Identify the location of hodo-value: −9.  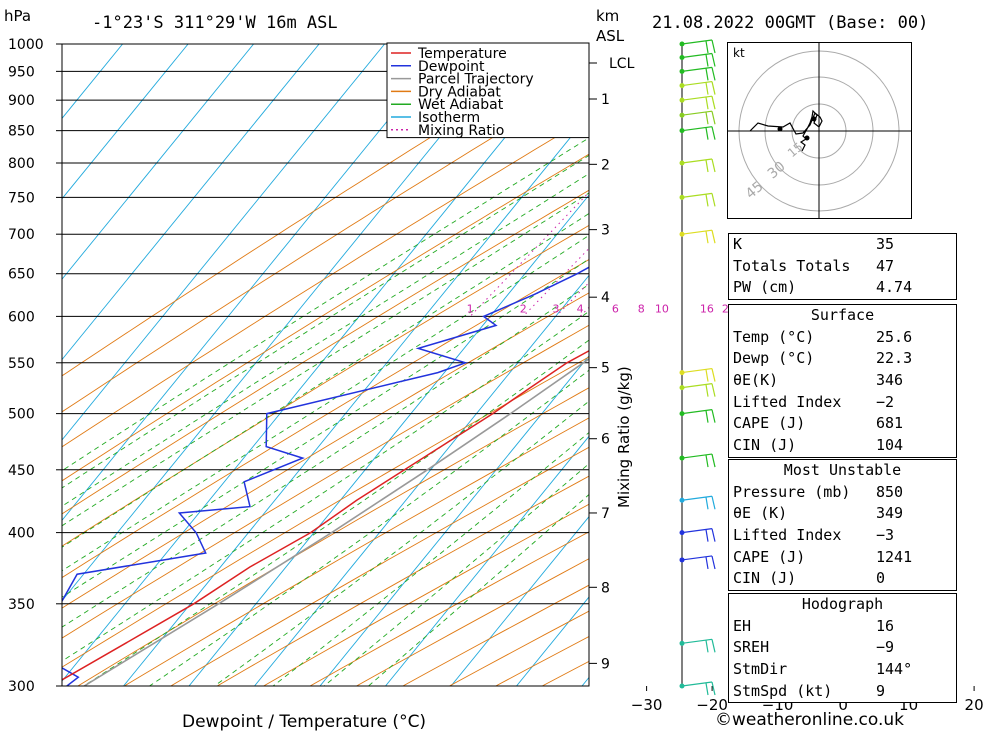
(885, 647).